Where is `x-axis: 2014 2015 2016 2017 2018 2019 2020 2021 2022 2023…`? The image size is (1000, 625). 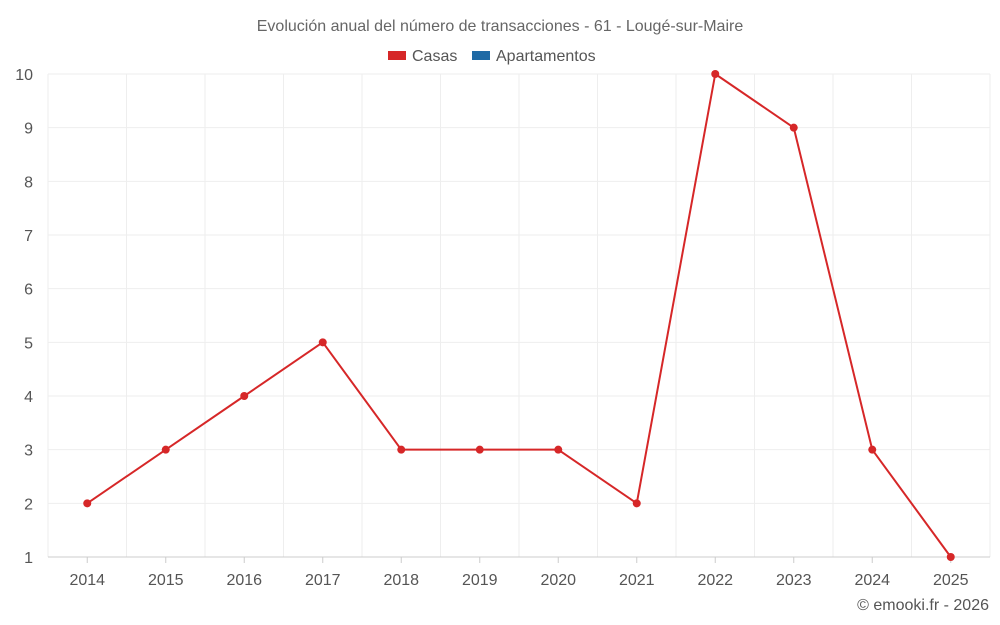 x-axis: 2014 2015 2016 2017 2018 2019 2020 2021 2022 2023… is located at coordinates (519, 572).